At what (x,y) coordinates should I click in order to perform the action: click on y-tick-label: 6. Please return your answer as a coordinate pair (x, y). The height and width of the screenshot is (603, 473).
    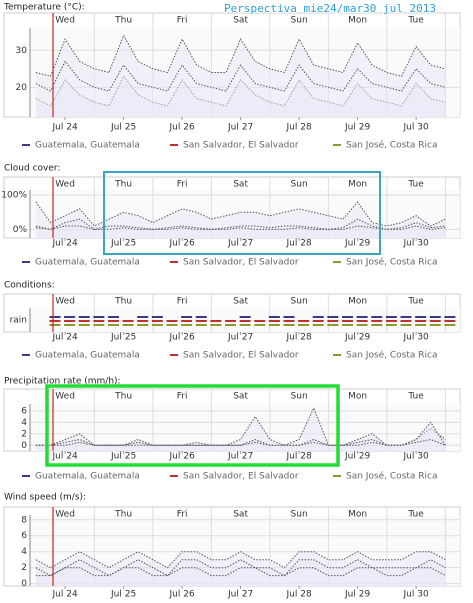
    Looking at the image, I should click on (24, 411).